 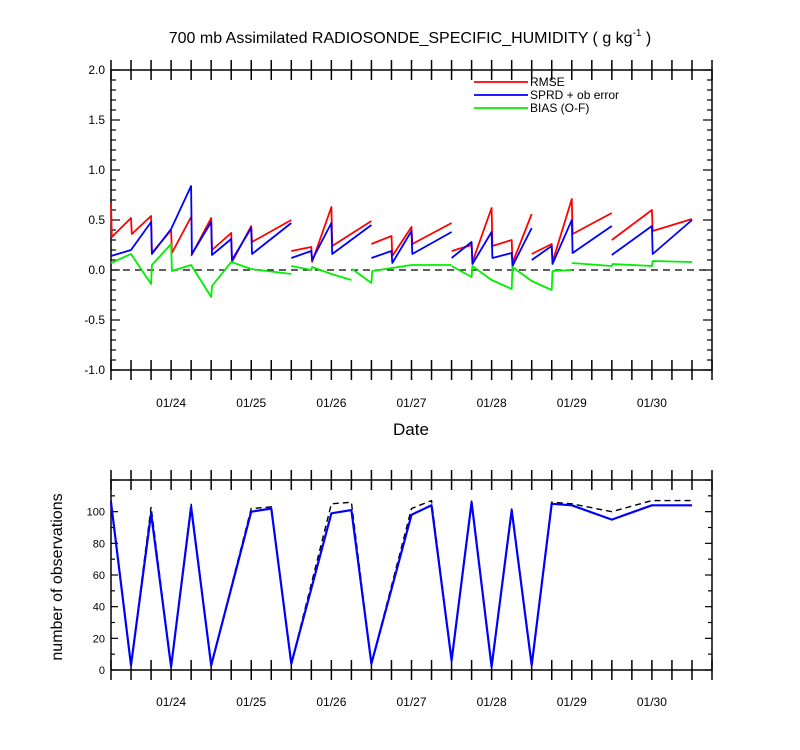 I want to click on legend-label: RMSE, so click(x=547, y=82).